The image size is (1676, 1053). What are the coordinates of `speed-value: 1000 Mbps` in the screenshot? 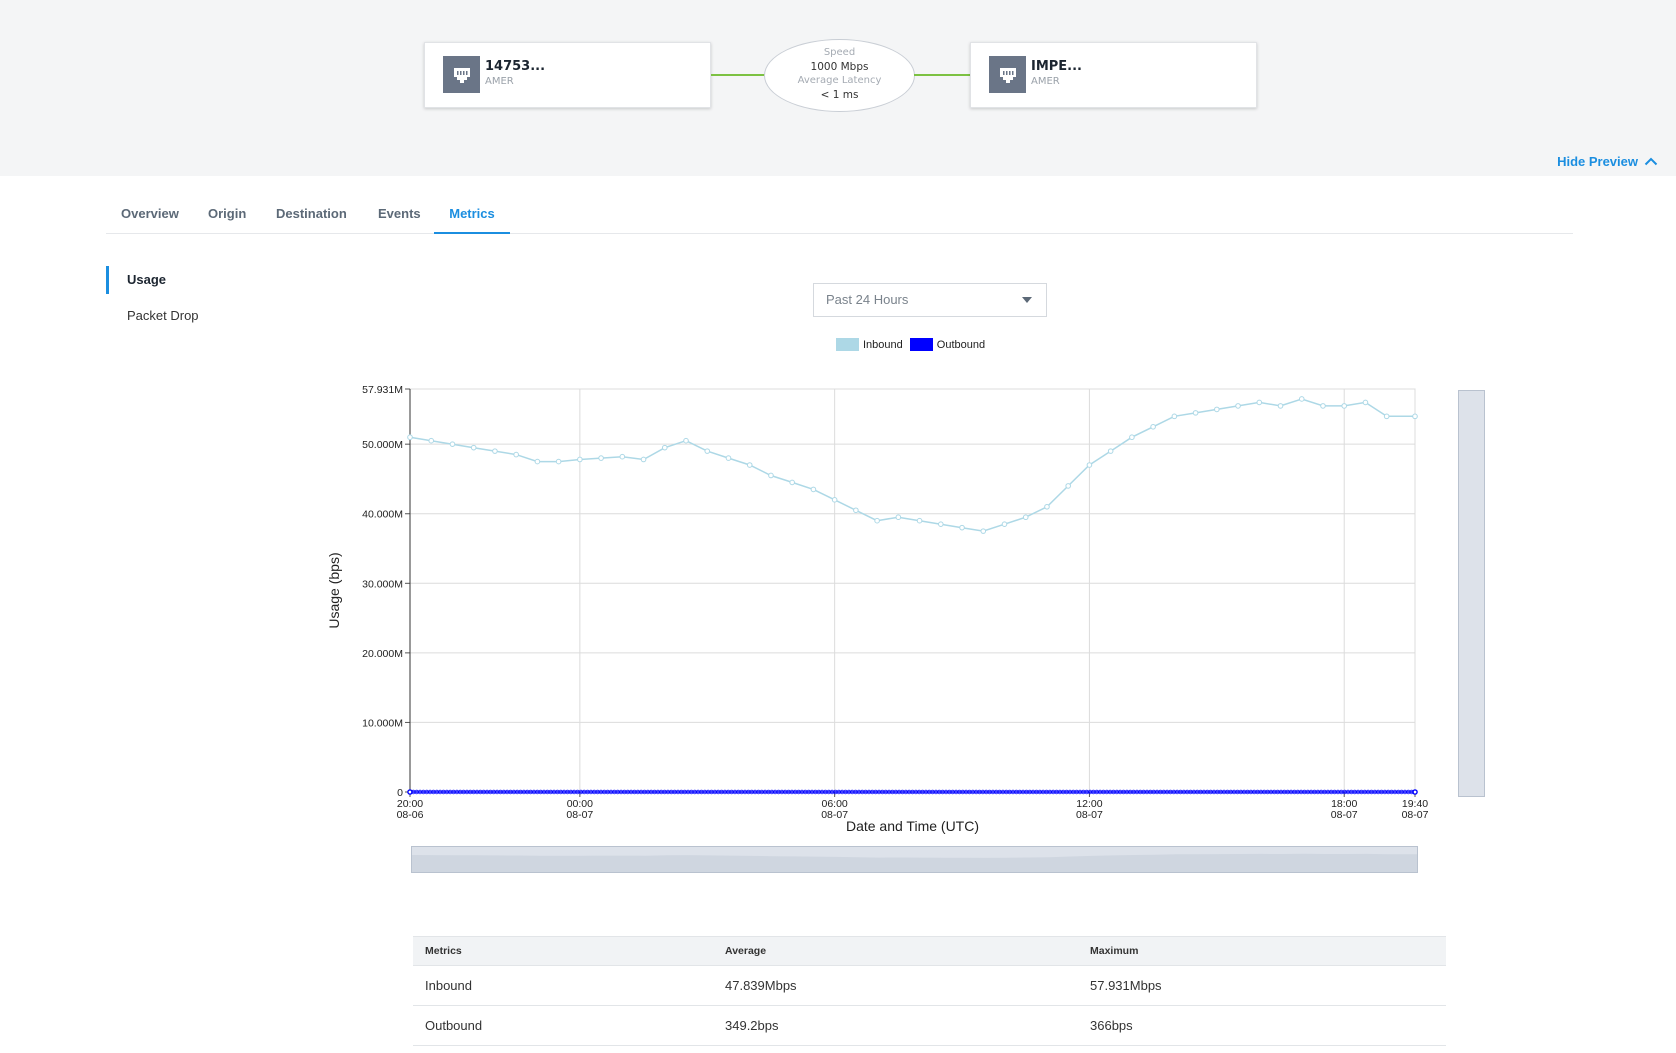 It's located at (839, 67).